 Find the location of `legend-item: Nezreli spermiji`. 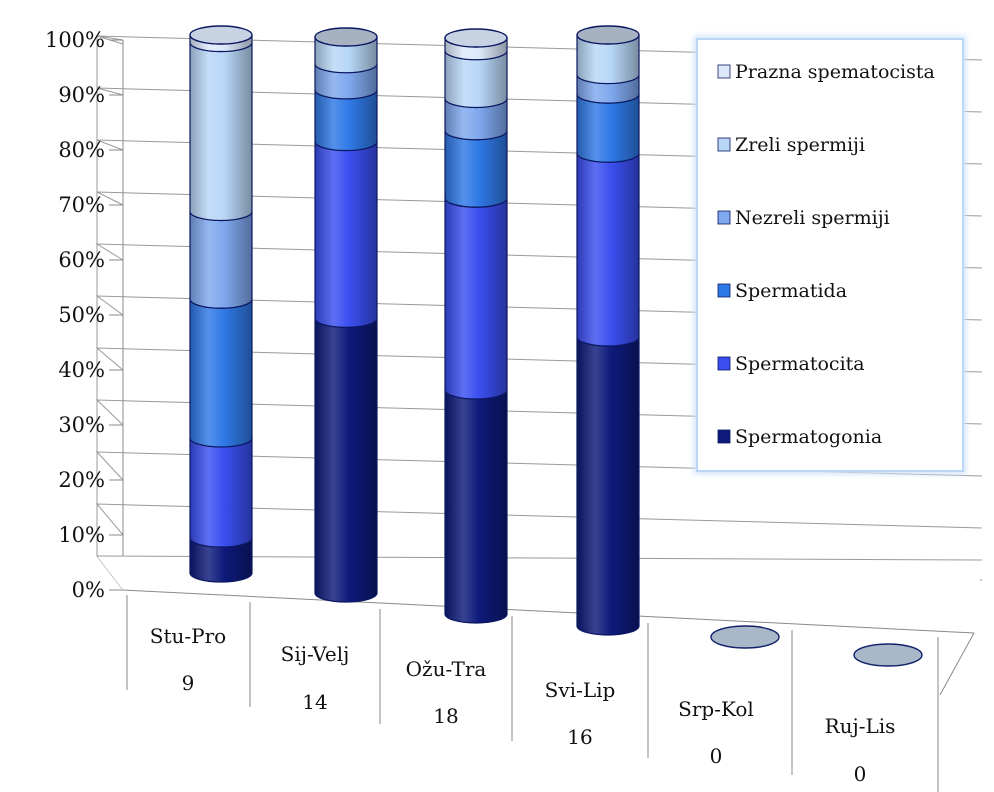

legend-item: Nezreli spermiji is located at coordinates (803, 218).